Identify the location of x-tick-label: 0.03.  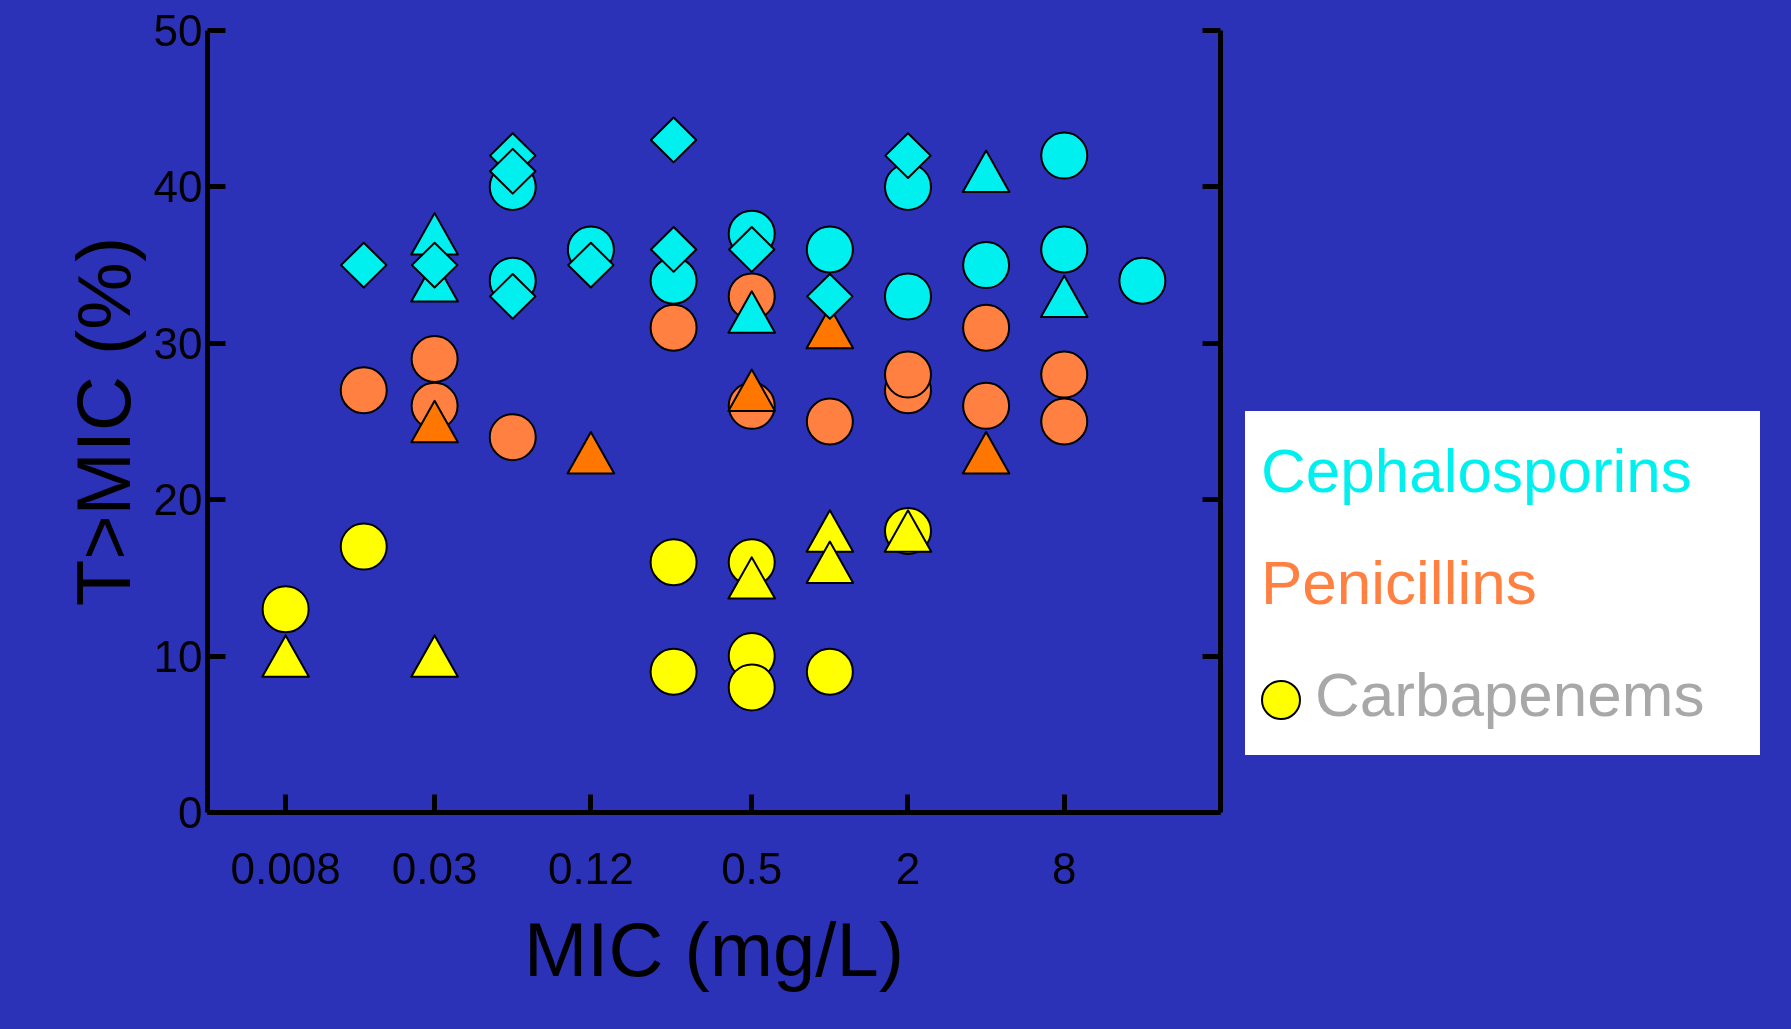
(434, 868).